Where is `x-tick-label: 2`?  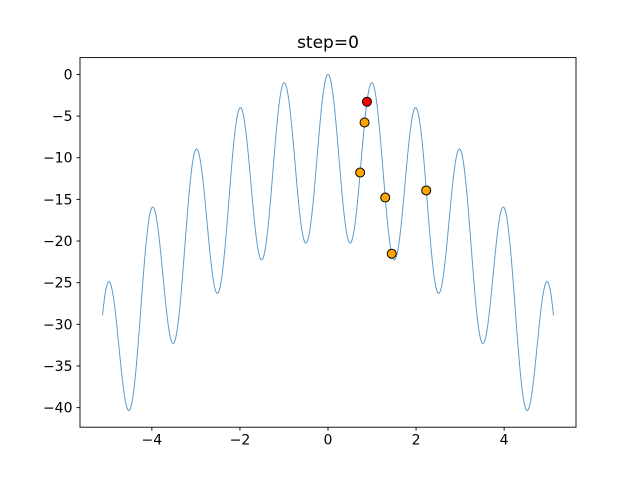 x-tick-label: 2 is located at coordinates (416, 441).